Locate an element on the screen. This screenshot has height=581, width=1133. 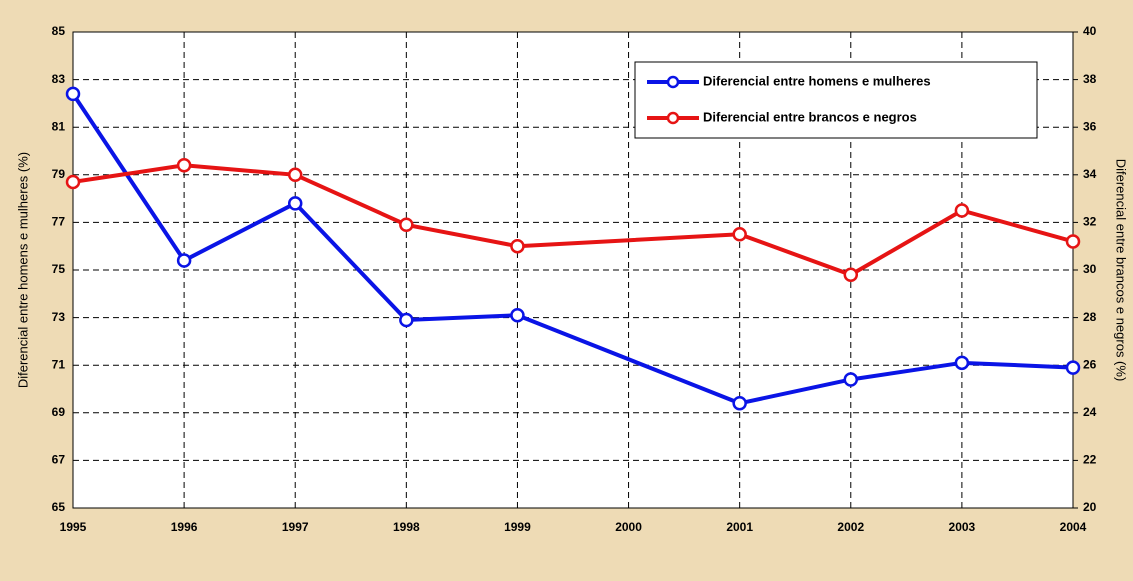
y2-tick-label: 30 is located at coordinates (1090, 269).